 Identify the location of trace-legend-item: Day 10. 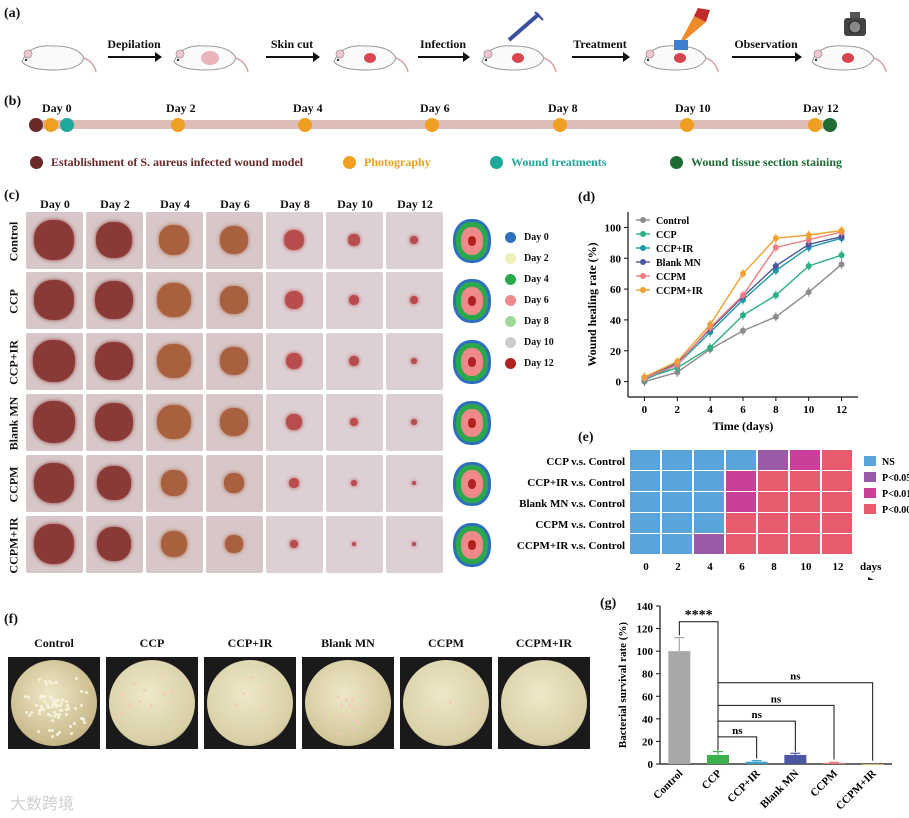
(529, 342).